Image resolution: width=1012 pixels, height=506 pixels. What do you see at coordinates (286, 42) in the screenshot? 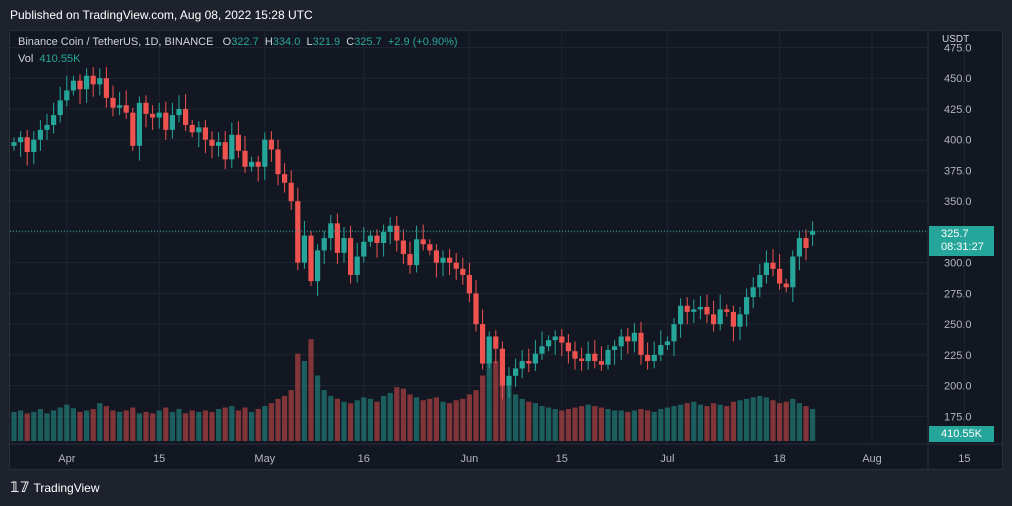
I see `high-value: 334.0` at bounding box center [286, 42].